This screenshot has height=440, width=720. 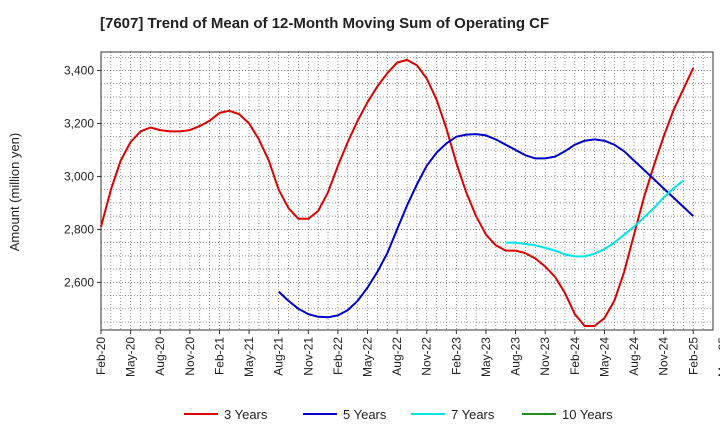 What do you see at coordinates (664, 356) in the screenshot?
I see `x-tick-label: Nov-24` at bounding box center [664, 356].